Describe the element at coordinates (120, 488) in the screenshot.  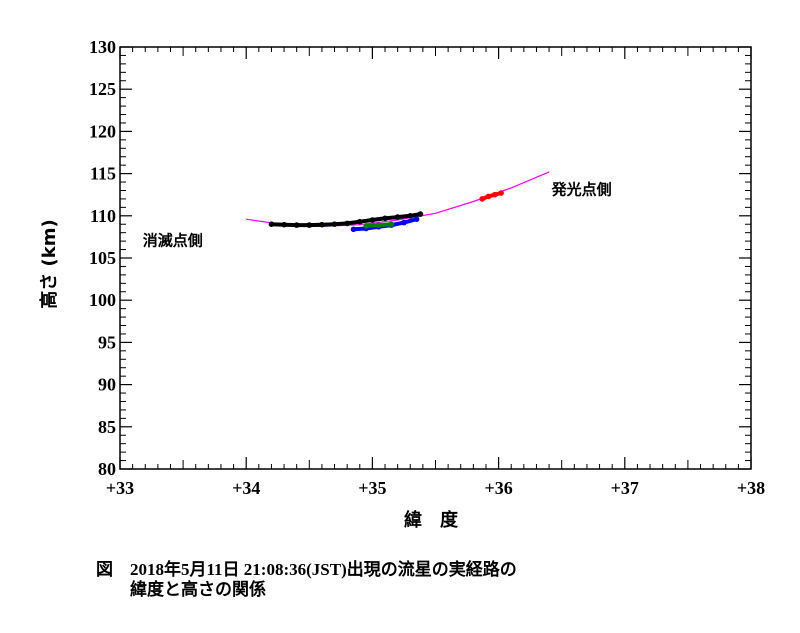
I see `x-tick-label: +33` at that location.